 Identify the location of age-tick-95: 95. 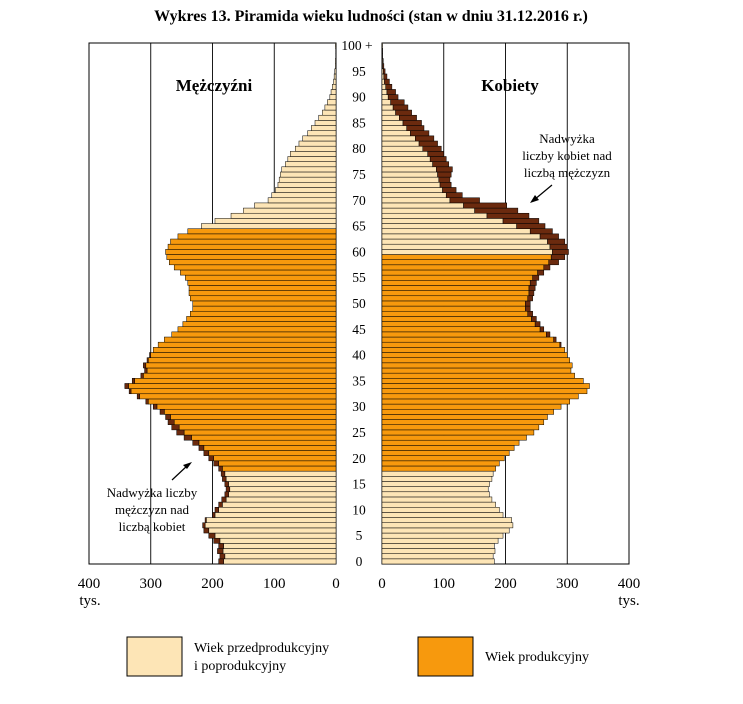
(359, 71).